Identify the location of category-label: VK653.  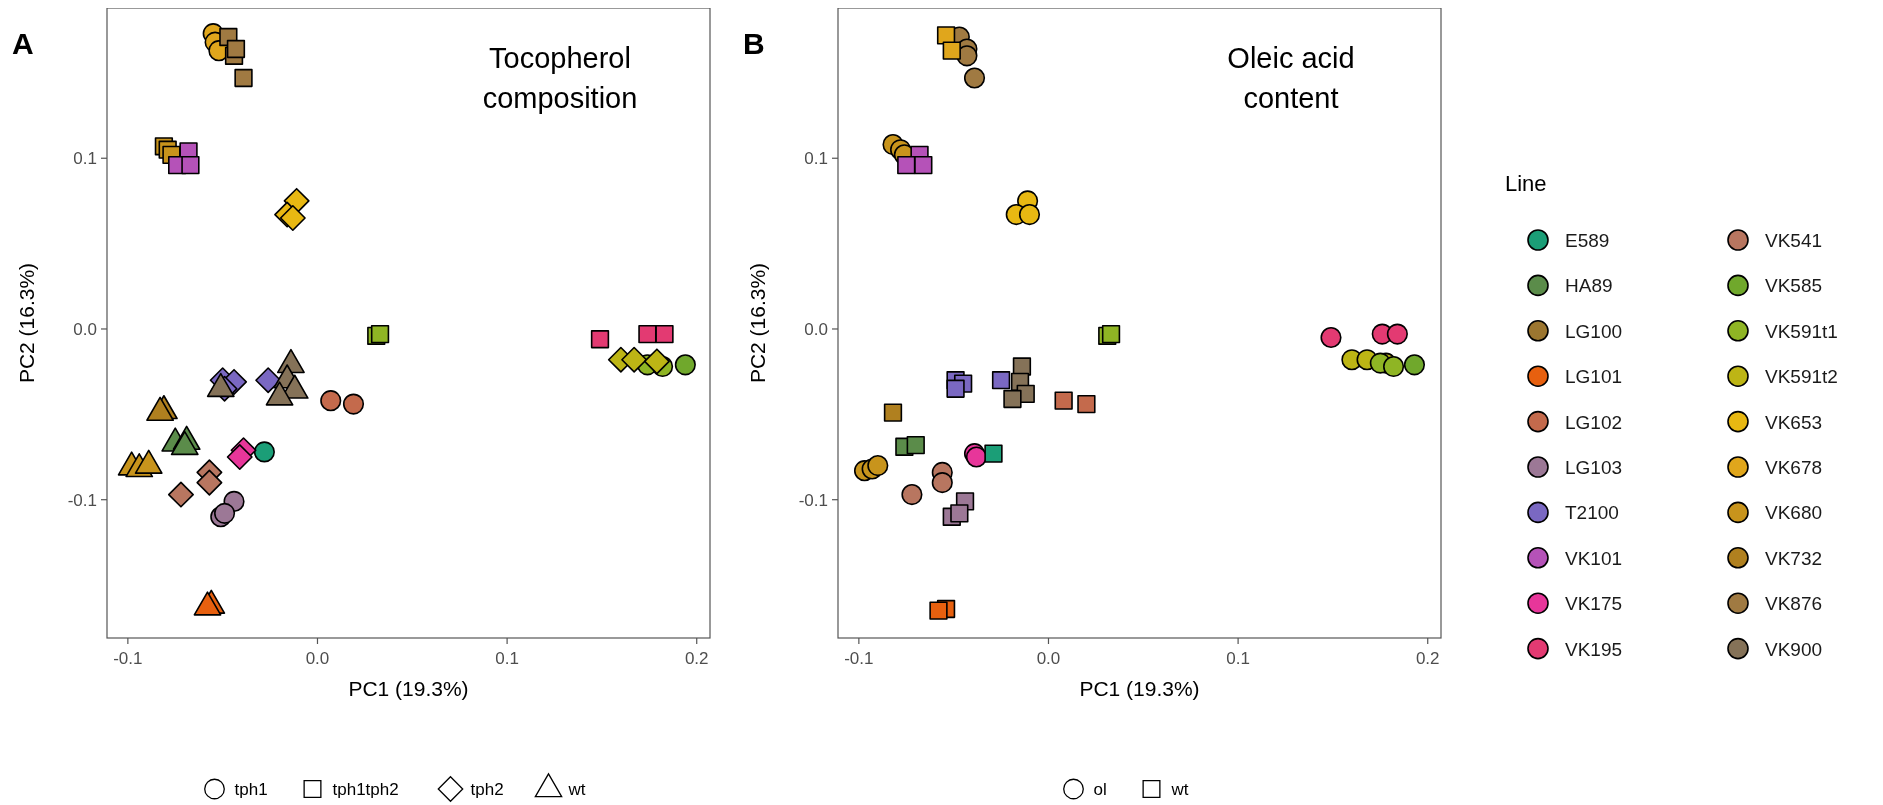
(1794, 422).